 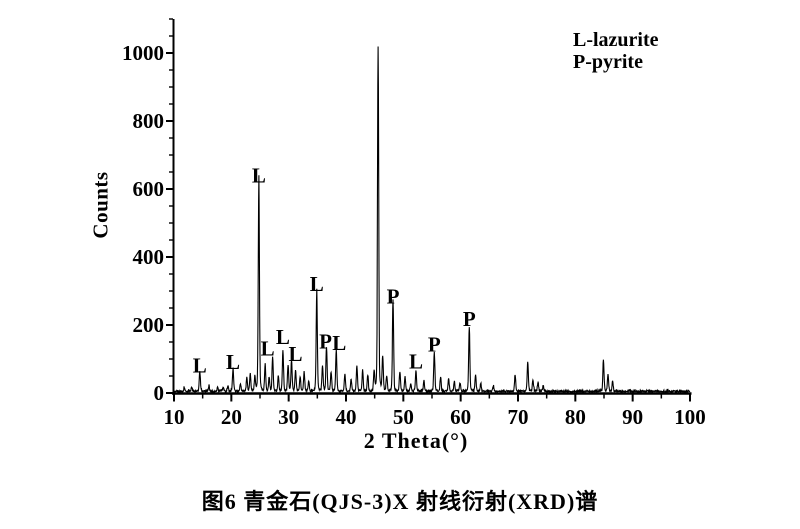 I want to click on x-tick-label: 20, so click(x=231, y=417).